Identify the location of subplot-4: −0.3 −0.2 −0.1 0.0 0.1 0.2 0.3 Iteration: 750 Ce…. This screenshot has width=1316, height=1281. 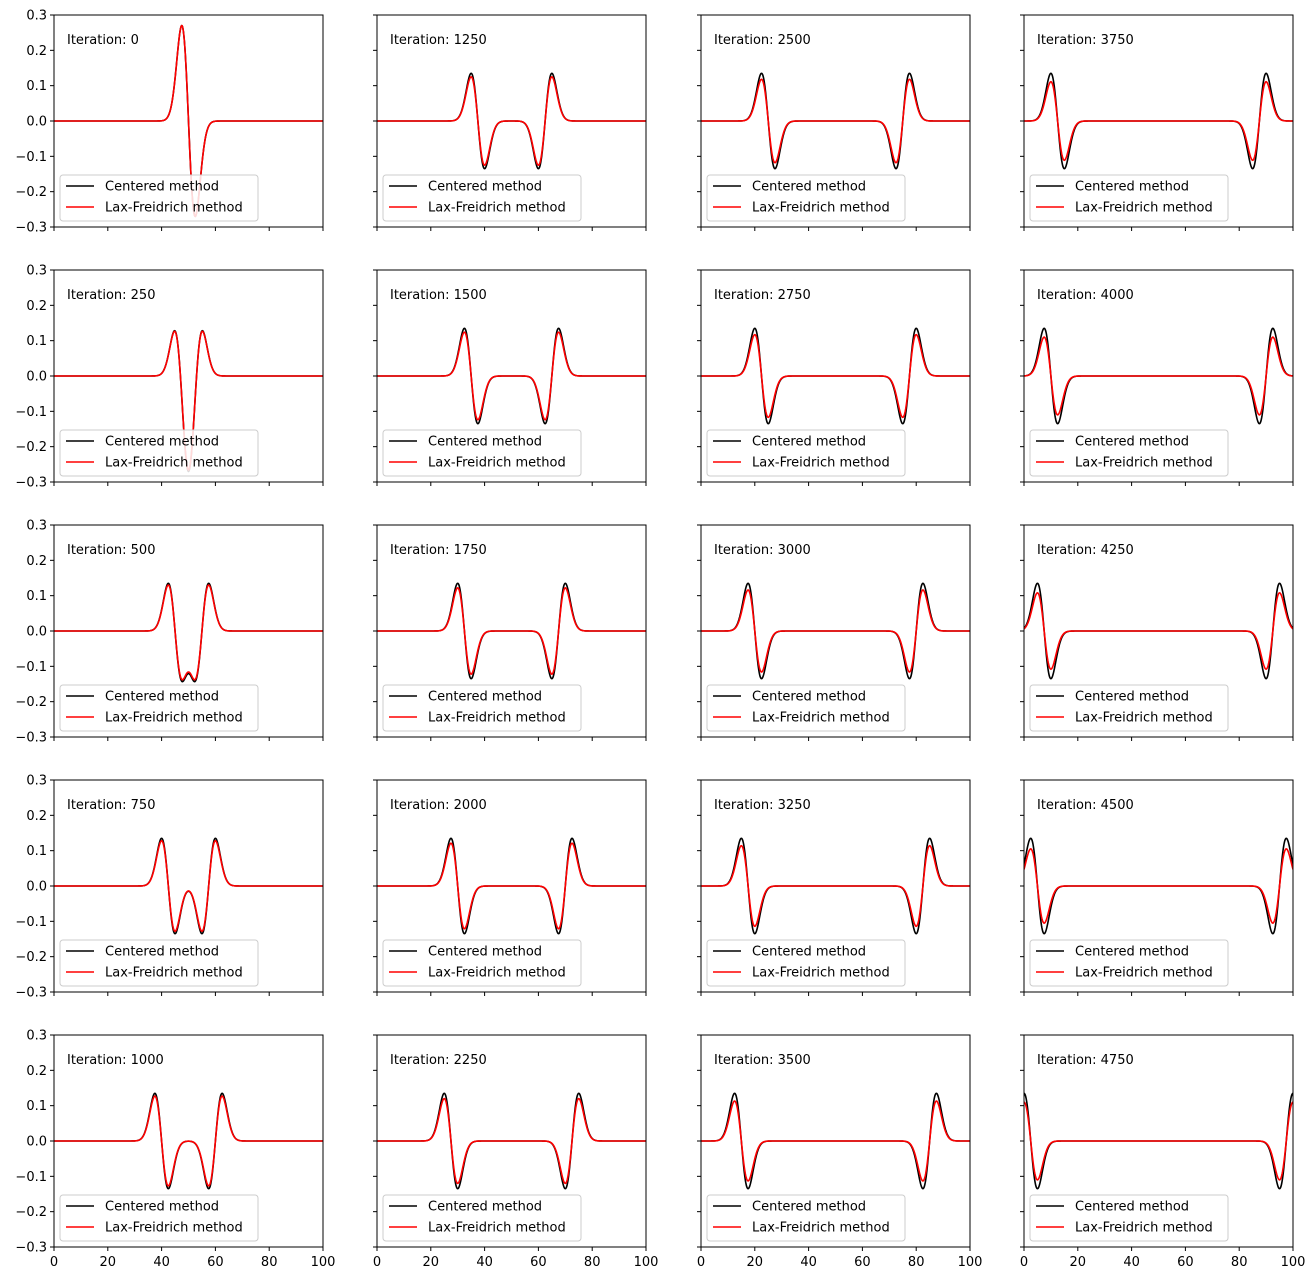
(169, 887).